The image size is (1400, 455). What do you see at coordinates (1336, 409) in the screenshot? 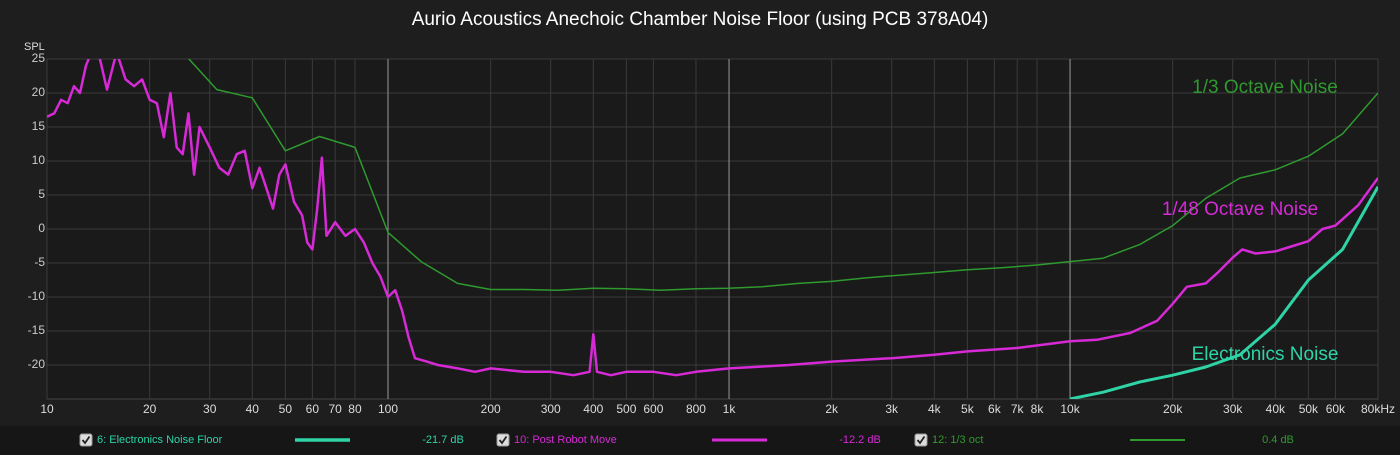
I see `x-tick-label: 60k` at bounding box center [1336, 409].